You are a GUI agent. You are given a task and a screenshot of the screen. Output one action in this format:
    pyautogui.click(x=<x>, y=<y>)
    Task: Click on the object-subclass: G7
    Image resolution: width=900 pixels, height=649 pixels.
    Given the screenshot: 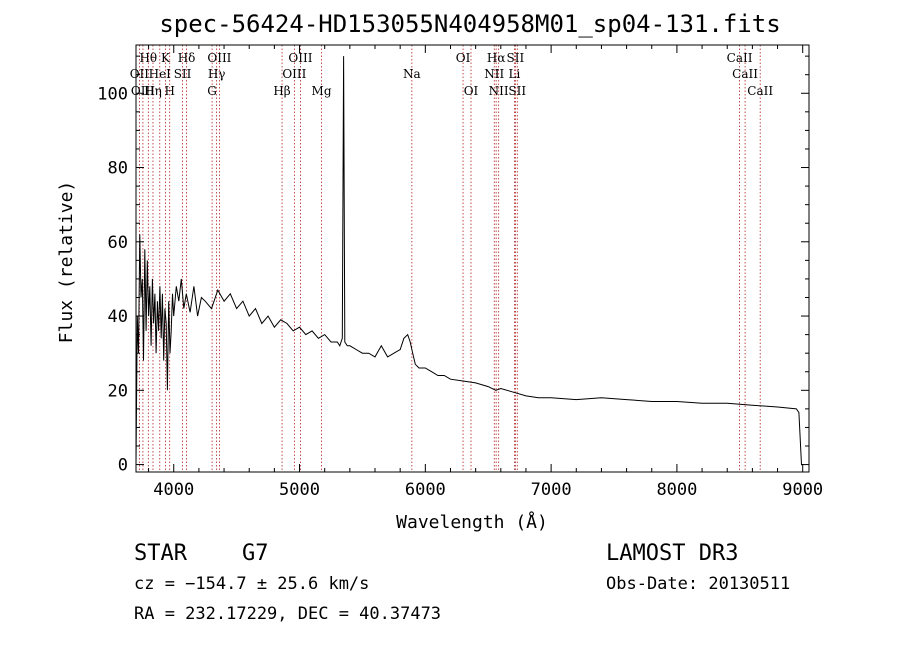 What is the action you would take?
    pyautogui.click(x=255, y=553)
    